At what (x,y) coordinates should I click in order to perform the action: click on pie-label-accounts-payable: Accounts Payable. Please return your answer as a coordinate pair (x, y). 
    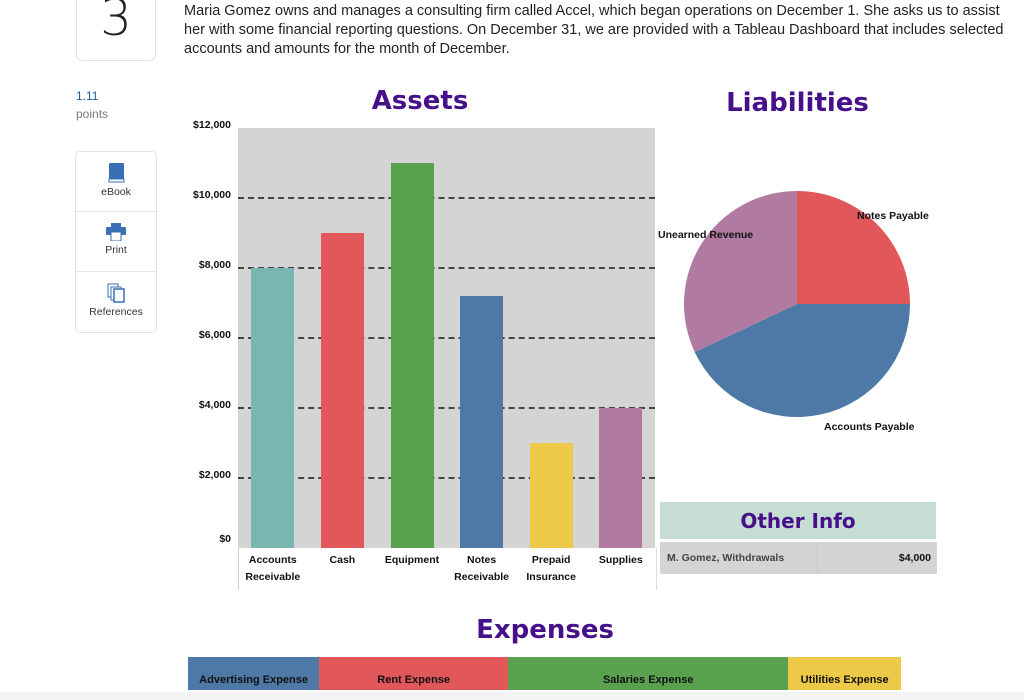
    Looking at the image, I should click on (869, 427).